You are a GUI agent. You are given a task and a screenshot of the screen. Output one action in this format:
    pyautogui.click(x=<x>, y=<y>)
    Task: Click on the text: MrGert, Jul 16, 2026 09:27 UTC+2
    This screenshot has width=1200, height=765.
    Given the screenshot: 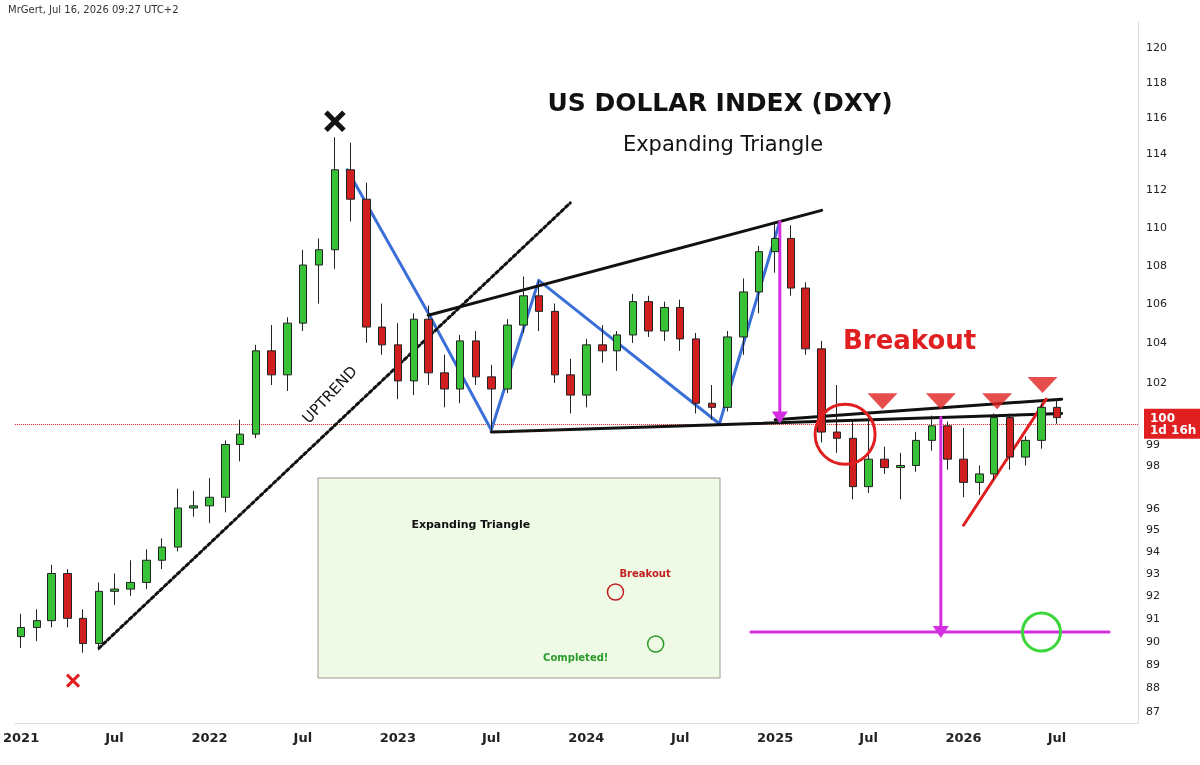 What is the action you would take?
    pyautogui.click(x=93, y=10)
    